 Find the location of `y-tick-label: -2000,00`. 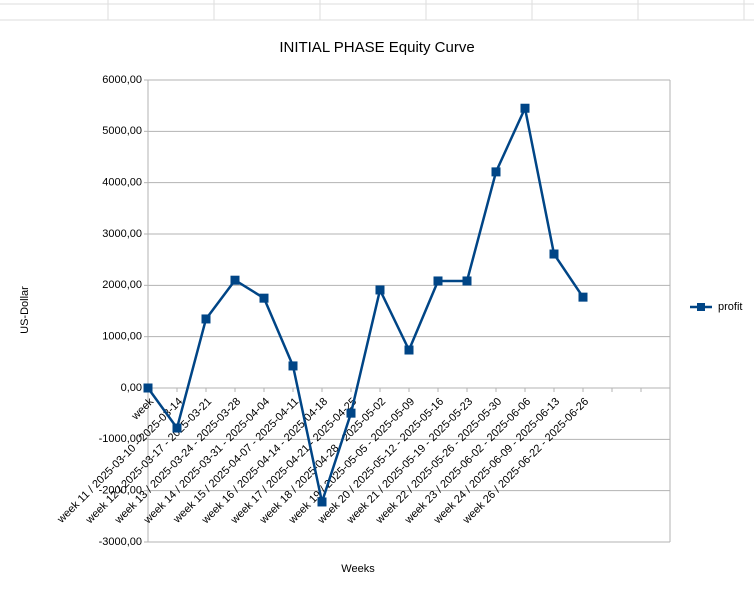

y-tick-label: -2000,00 is located at coordinates (120, 491).